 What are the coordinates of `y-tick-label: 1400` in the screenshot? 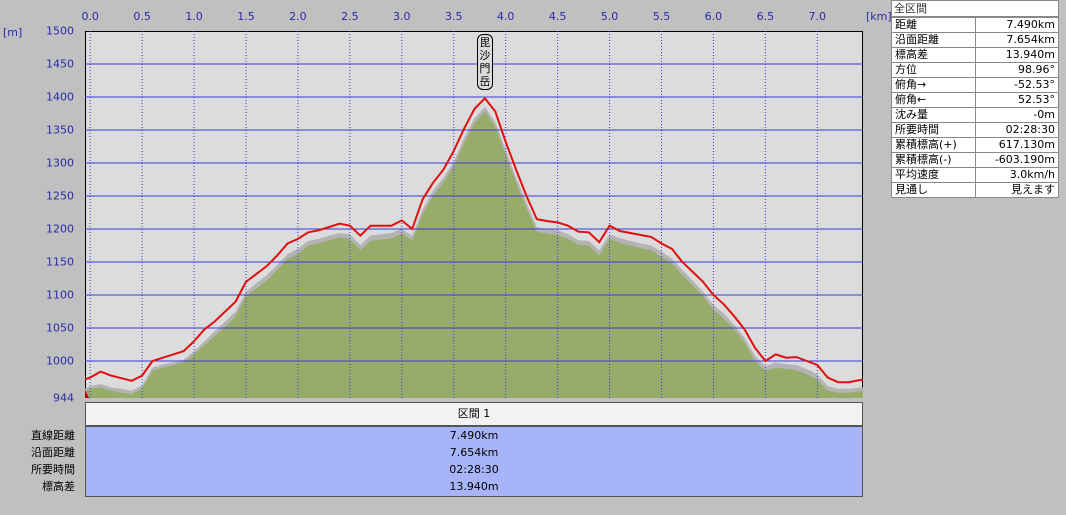 It's located at (60, 97).